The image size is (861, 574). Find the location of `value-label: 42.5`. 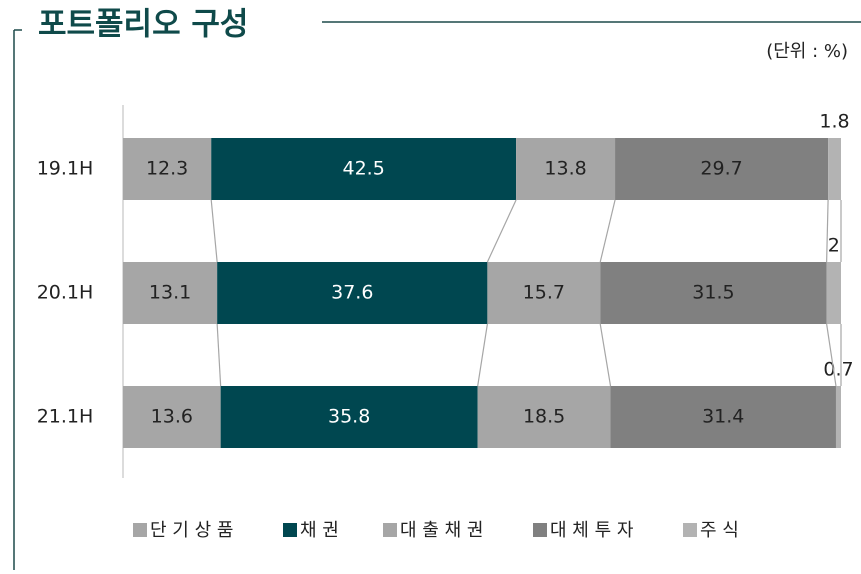

value-label: 42.5 is located at coordinates (363, 169).